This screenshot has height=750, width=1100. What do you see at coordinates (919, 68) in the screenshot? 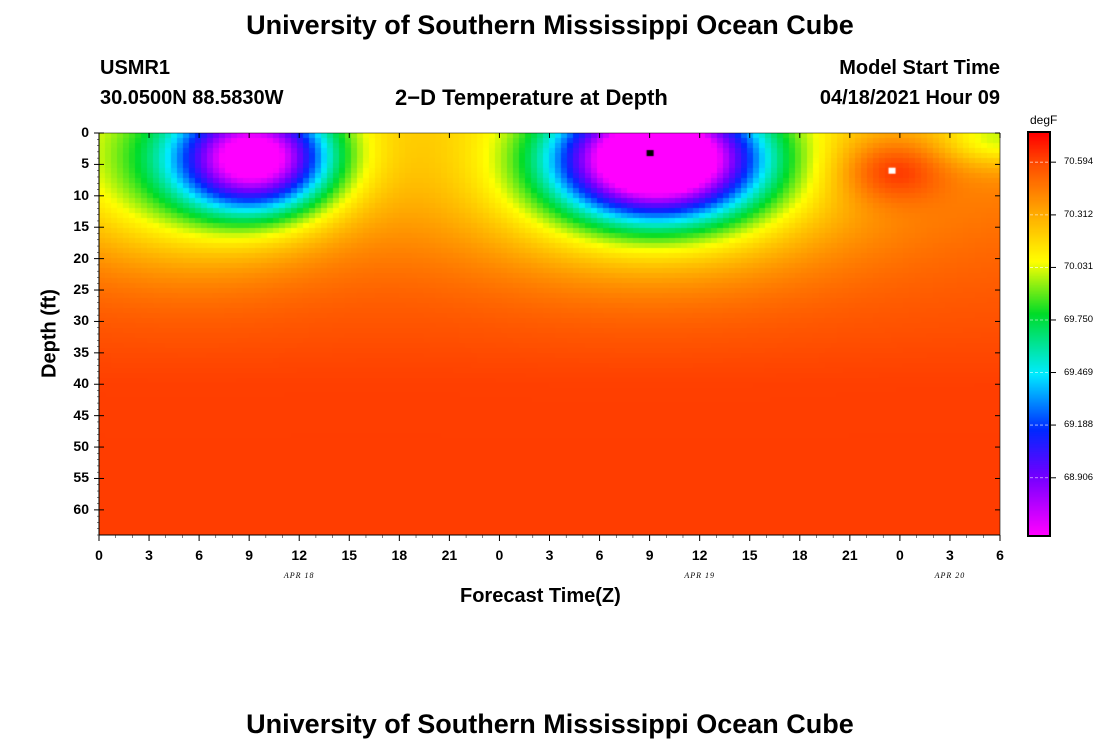
I see `model-start-label: Model Start Time` at bounding box center [919, 68].